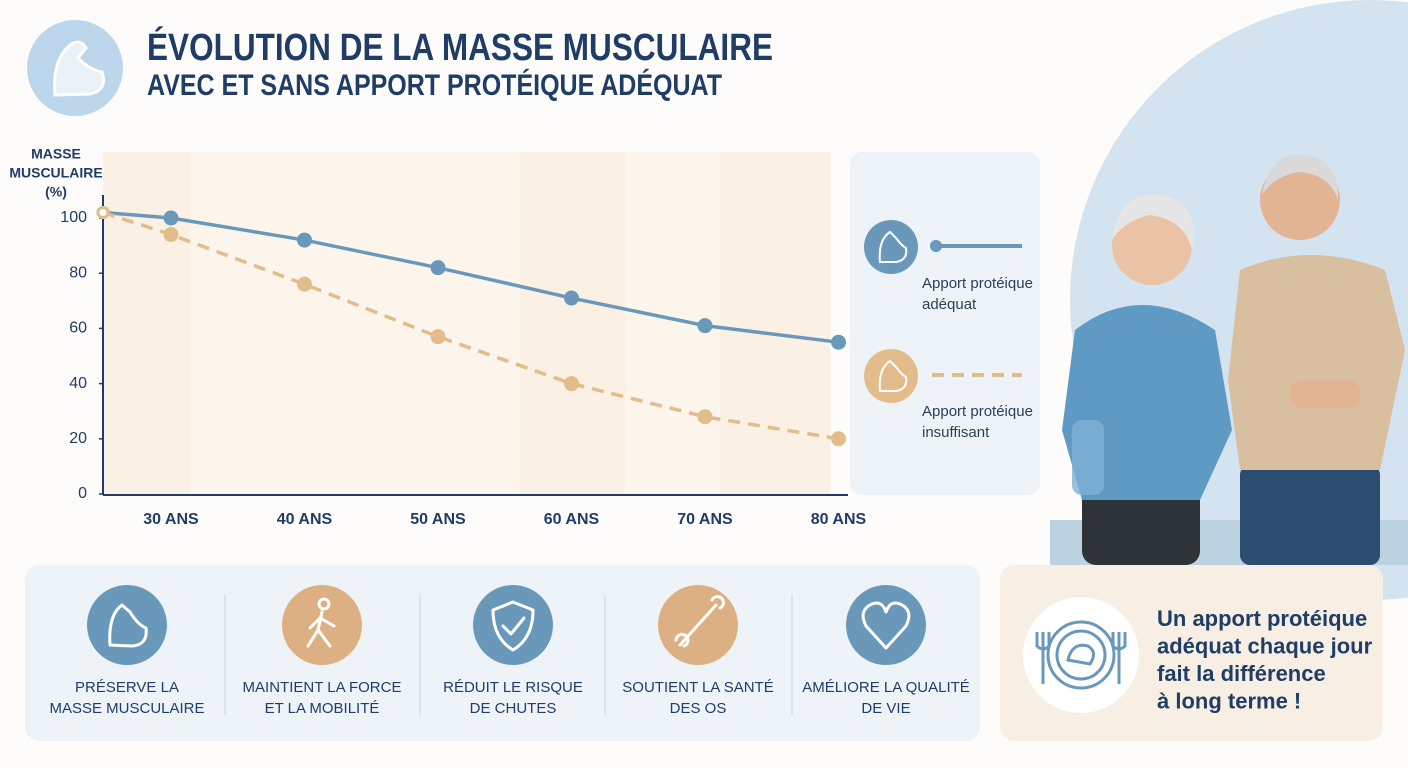 Image resolution: width=1408 pixels, height=768 pixels. I want to click on callout-text: à long terme !, so click(1229, 700).